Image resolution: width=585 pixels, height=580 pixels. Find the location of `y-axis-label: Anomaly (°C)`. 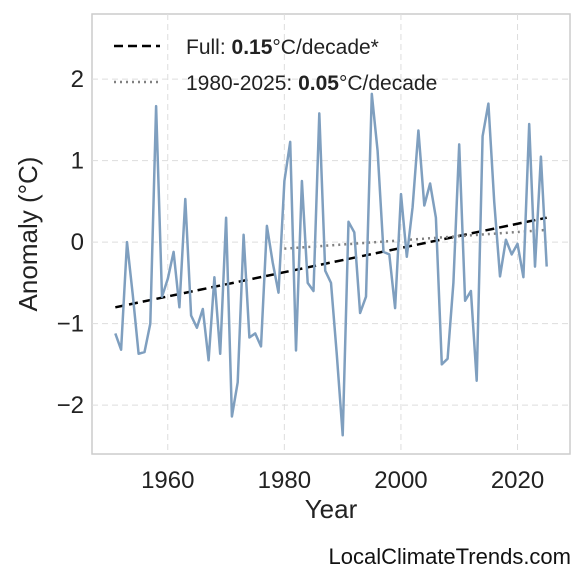

y-axis-label: Anomaly (°C) is located at coordinates (28, 234).